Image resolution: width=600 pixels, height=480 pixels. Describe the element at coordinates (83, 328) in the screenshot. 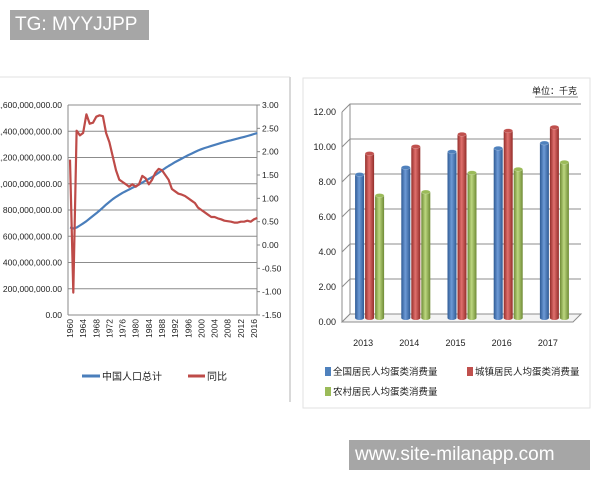

I see `x-axis-tick-label: 1964` at that location.